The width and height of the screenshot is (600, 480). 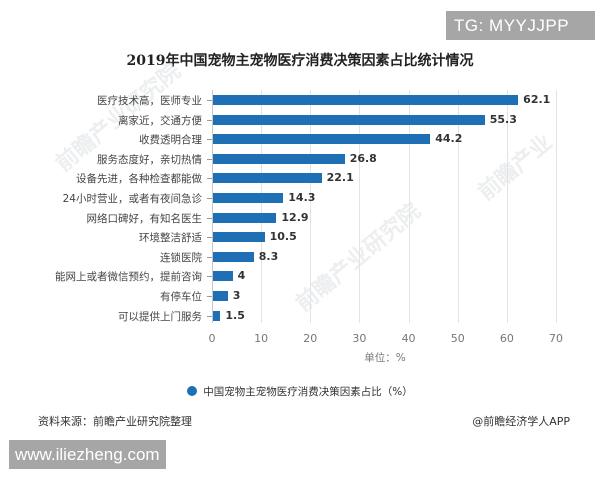 I want to click on category-label: 能网上或者微信预约，提前咨询, so click(x=128, y=277).